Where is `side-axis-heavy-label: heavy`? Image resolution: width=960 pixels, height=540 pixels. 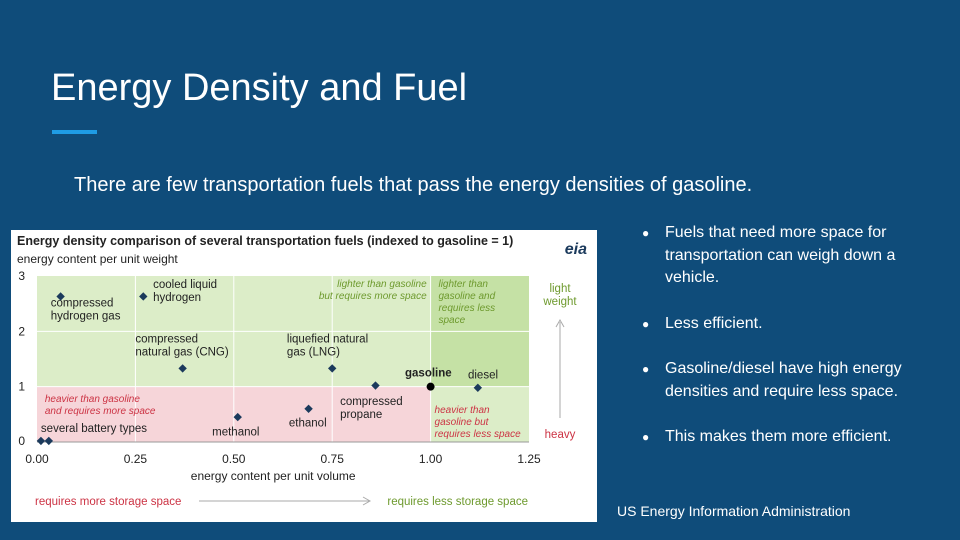
side-axis-heavy-label: heavy is located at coordinates (560, 435).